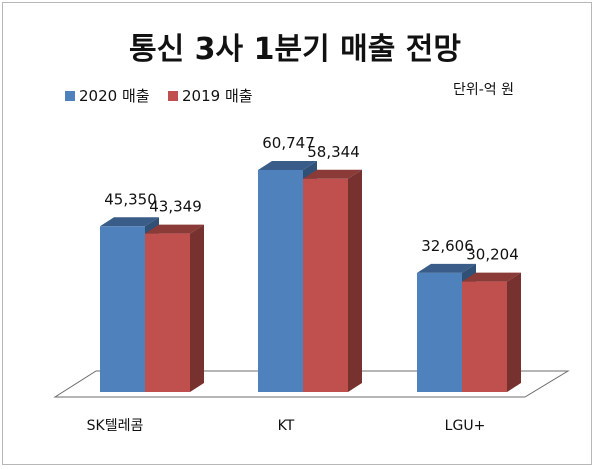  Describe the element at coordinates (130, 199) in the screenshot. I see `value-label-skt-2020: 45,350` at that location.